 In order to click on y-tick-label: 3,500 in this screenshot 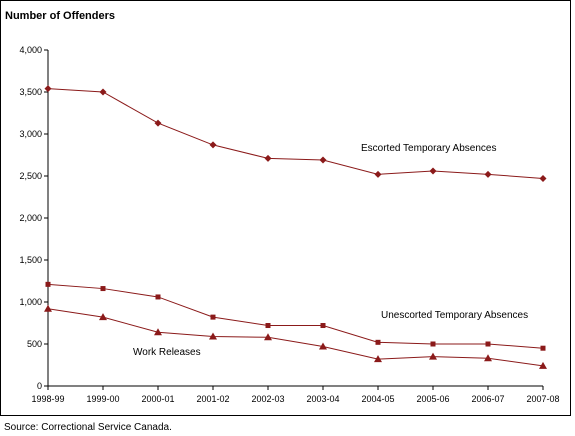, I will do `click(30, 92)`.